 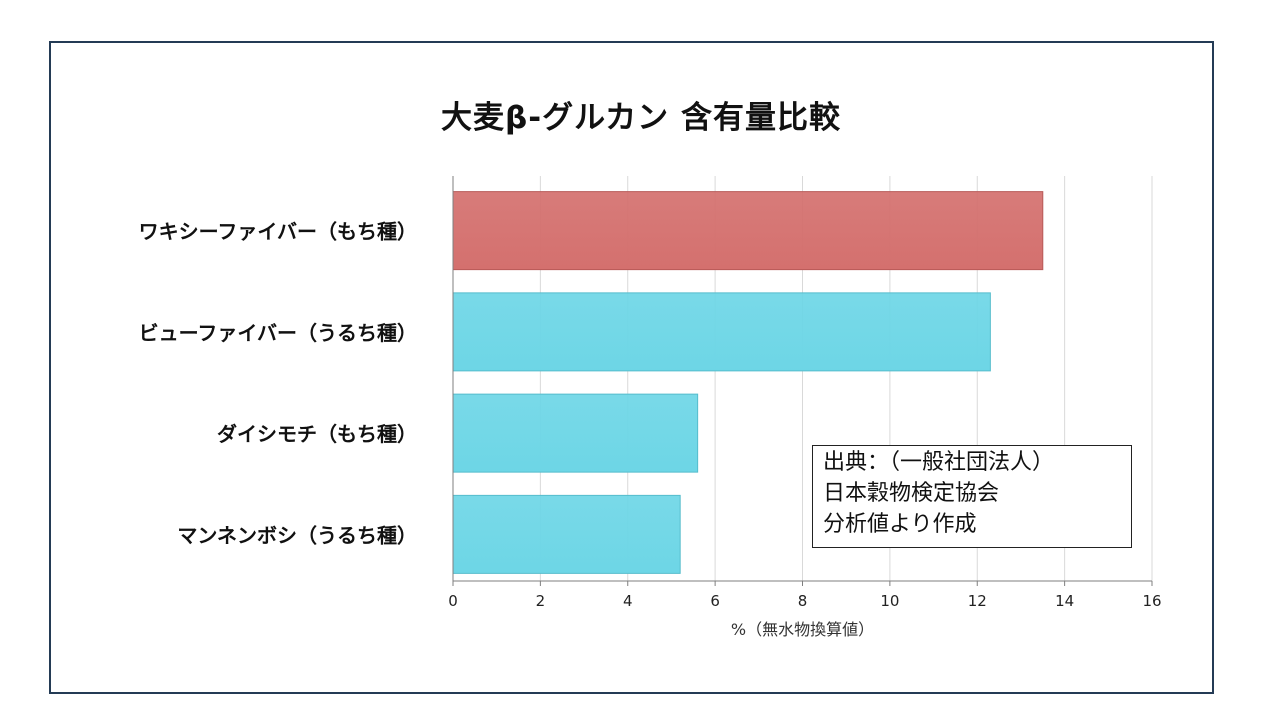 I want to click on source-line-3: 分析値より作成, so click(x=900, y=524).